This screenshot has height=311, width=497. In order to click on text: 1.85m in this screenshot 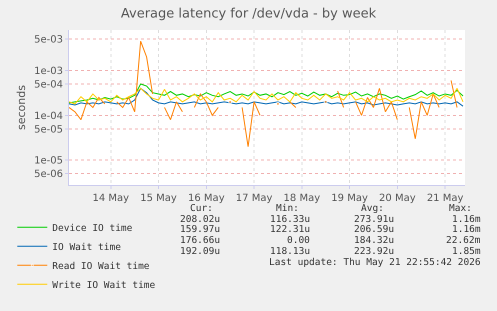, I will do `click(466, 251)`.